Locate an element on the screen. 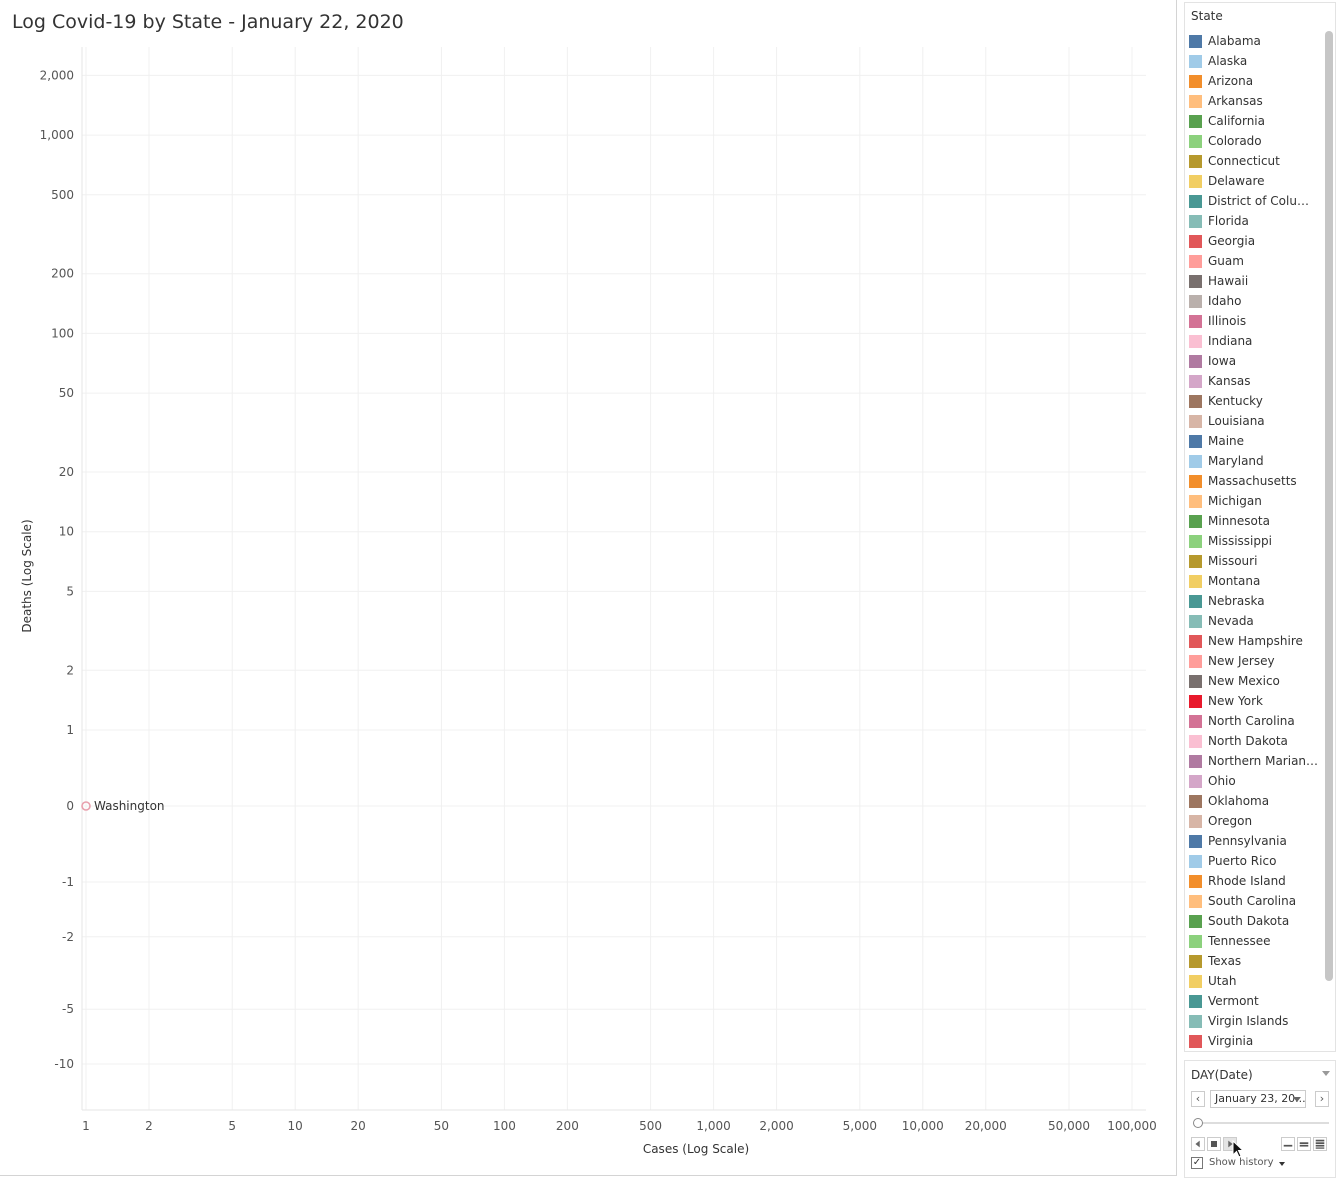 This screenshot has width=1339, height=1182. speed-slow-button is located at coordinates (1288, 1144).